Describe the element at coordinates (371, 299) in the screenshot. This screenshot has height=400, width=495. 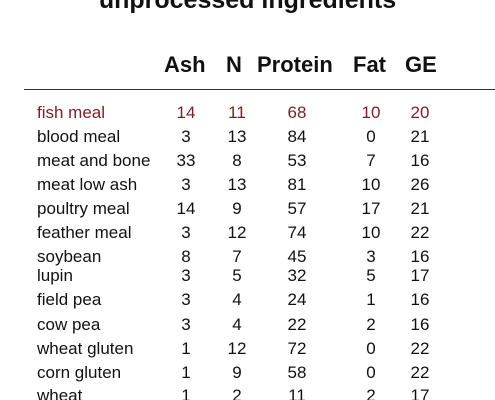
I see `fat-value: 1` at that location.